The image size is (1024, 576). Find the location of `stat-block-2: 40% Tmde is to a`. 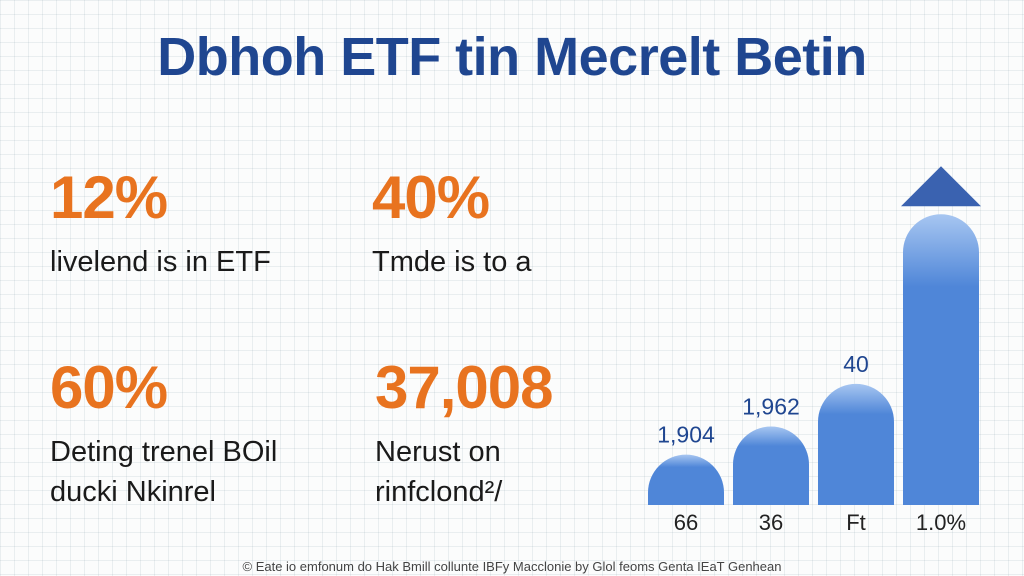

stat-block-2: 40% Tmde is to a is located at coordinates (452, 225).